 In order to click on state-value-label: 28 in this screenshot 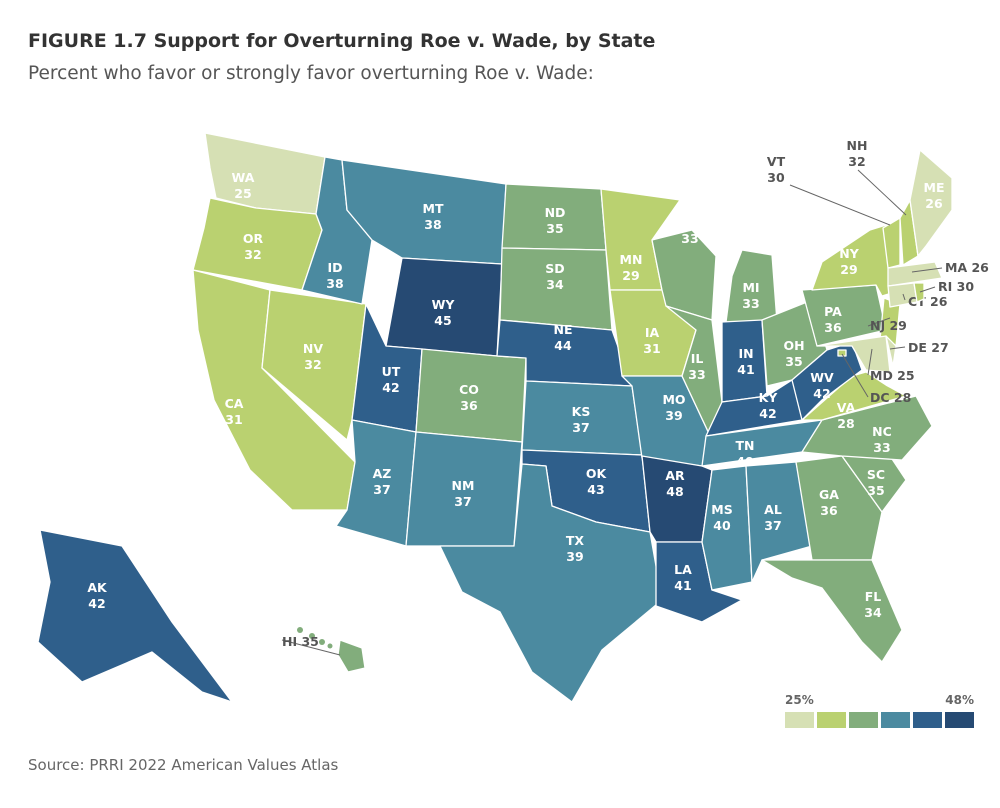, I will do `click(845, 423)`.